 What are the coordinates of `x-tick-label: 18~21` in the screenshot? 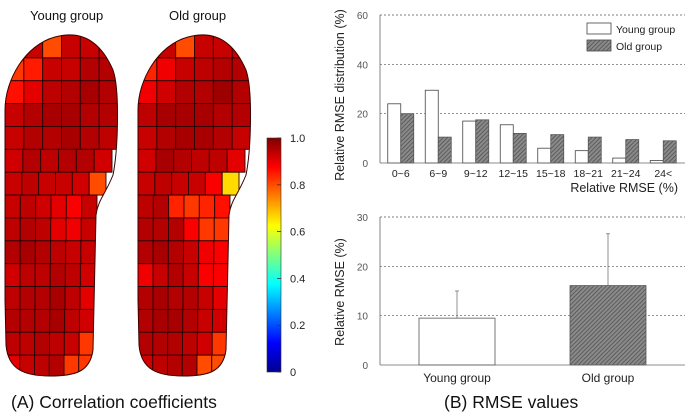 It's located at (589, 174).